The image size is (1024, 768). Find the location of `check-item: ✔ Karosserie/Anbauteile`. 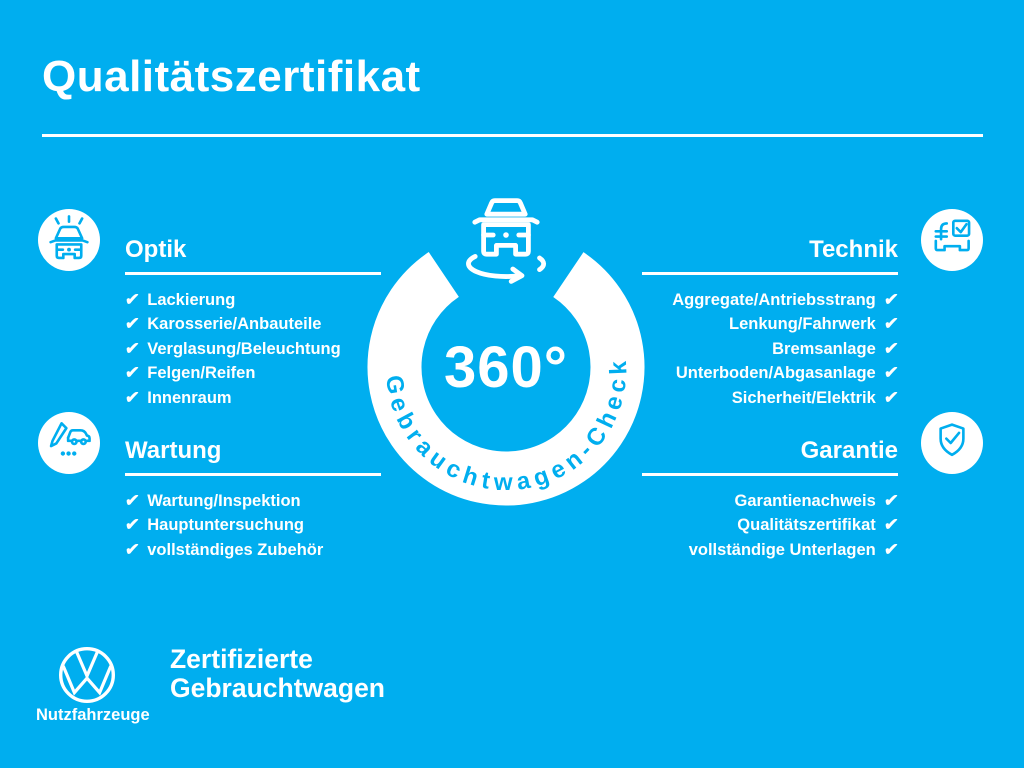

check-item: ✔ Karosserie/Anbauteile is located at coordinates (252, 324).